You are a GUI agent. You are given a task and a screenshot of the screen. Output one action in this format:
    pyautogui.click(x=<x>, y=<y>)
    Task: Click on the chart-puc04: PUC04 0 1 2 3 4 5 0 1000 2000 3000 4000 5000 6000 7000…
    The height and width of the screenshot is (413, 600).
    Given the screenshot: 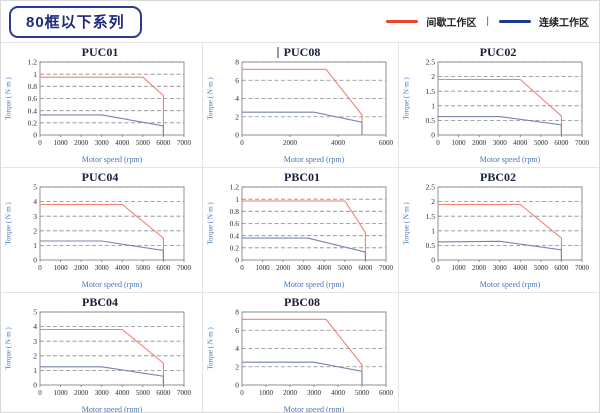 What is the action you would take?
    pyautogui.click(x=102, y=230)
    